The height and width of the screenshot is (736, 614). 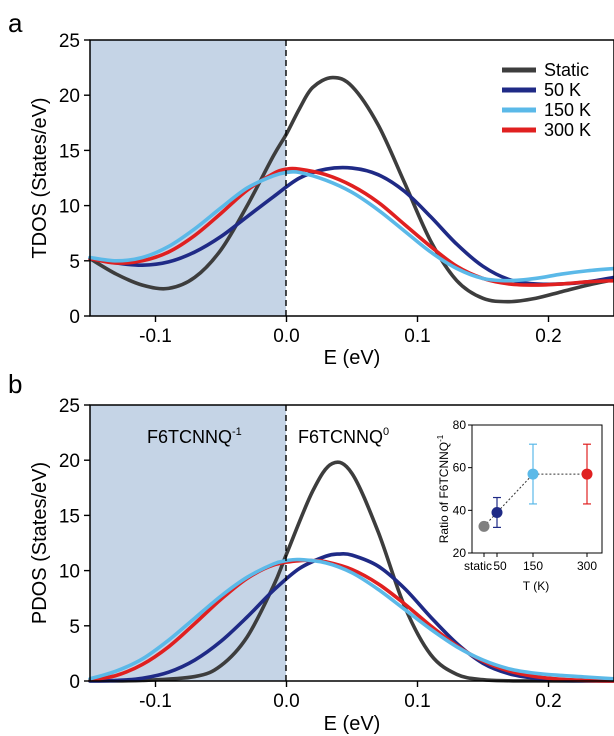 What do you see at coordinates (69, 207) in the screenshot?
I see `y-tick-label-a: 10` at bounding box center [69, 207].